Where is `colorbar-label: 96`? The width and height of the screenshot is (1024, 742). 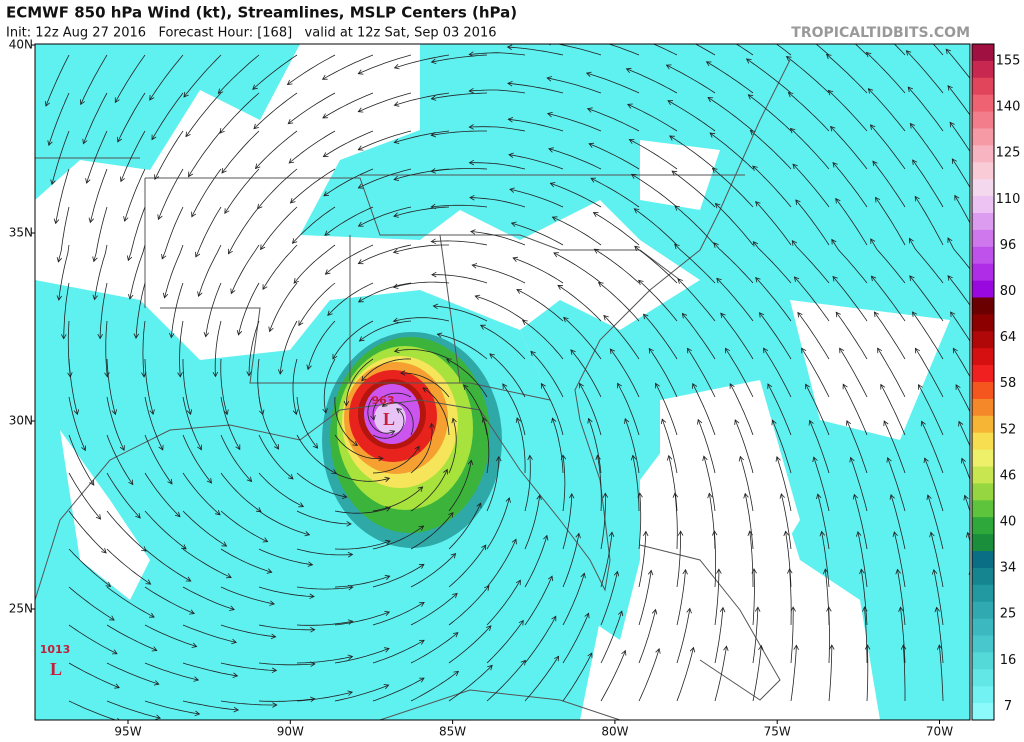 colorbar-label: 96 is located at coordinates (1008, 245).